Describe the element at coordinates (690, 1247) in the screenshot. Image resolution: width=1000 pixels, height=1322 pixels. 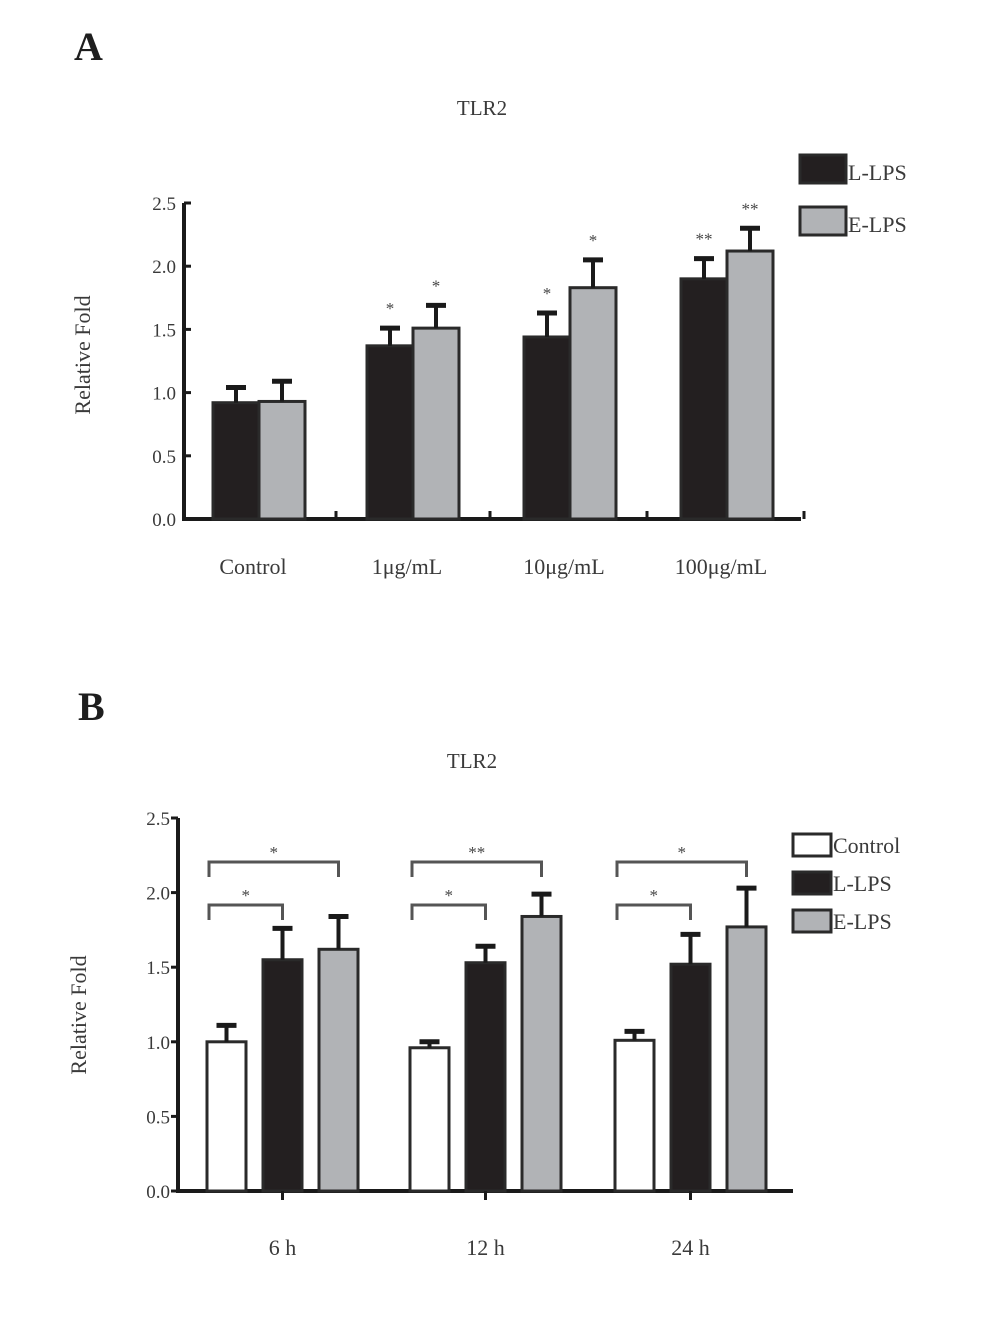
I see `x-category-label: 24 h` at that location.